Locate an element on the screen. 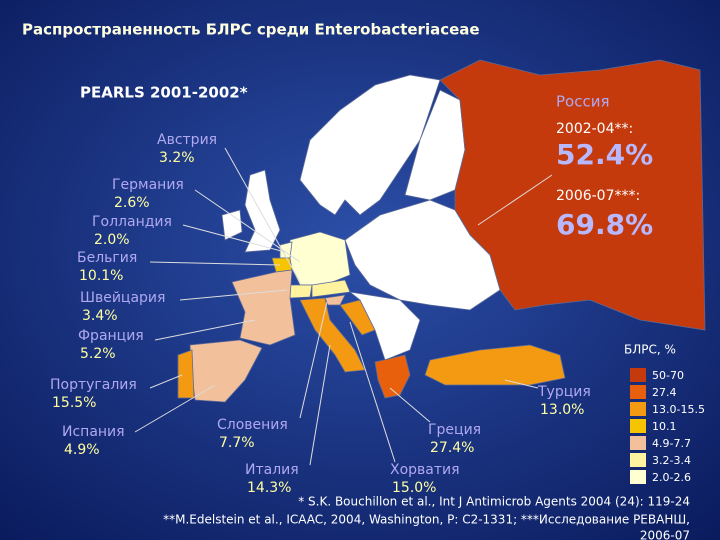 This screenshot has width=720, height=540. country-value: 15.0% is located at coordinates (414, 488).